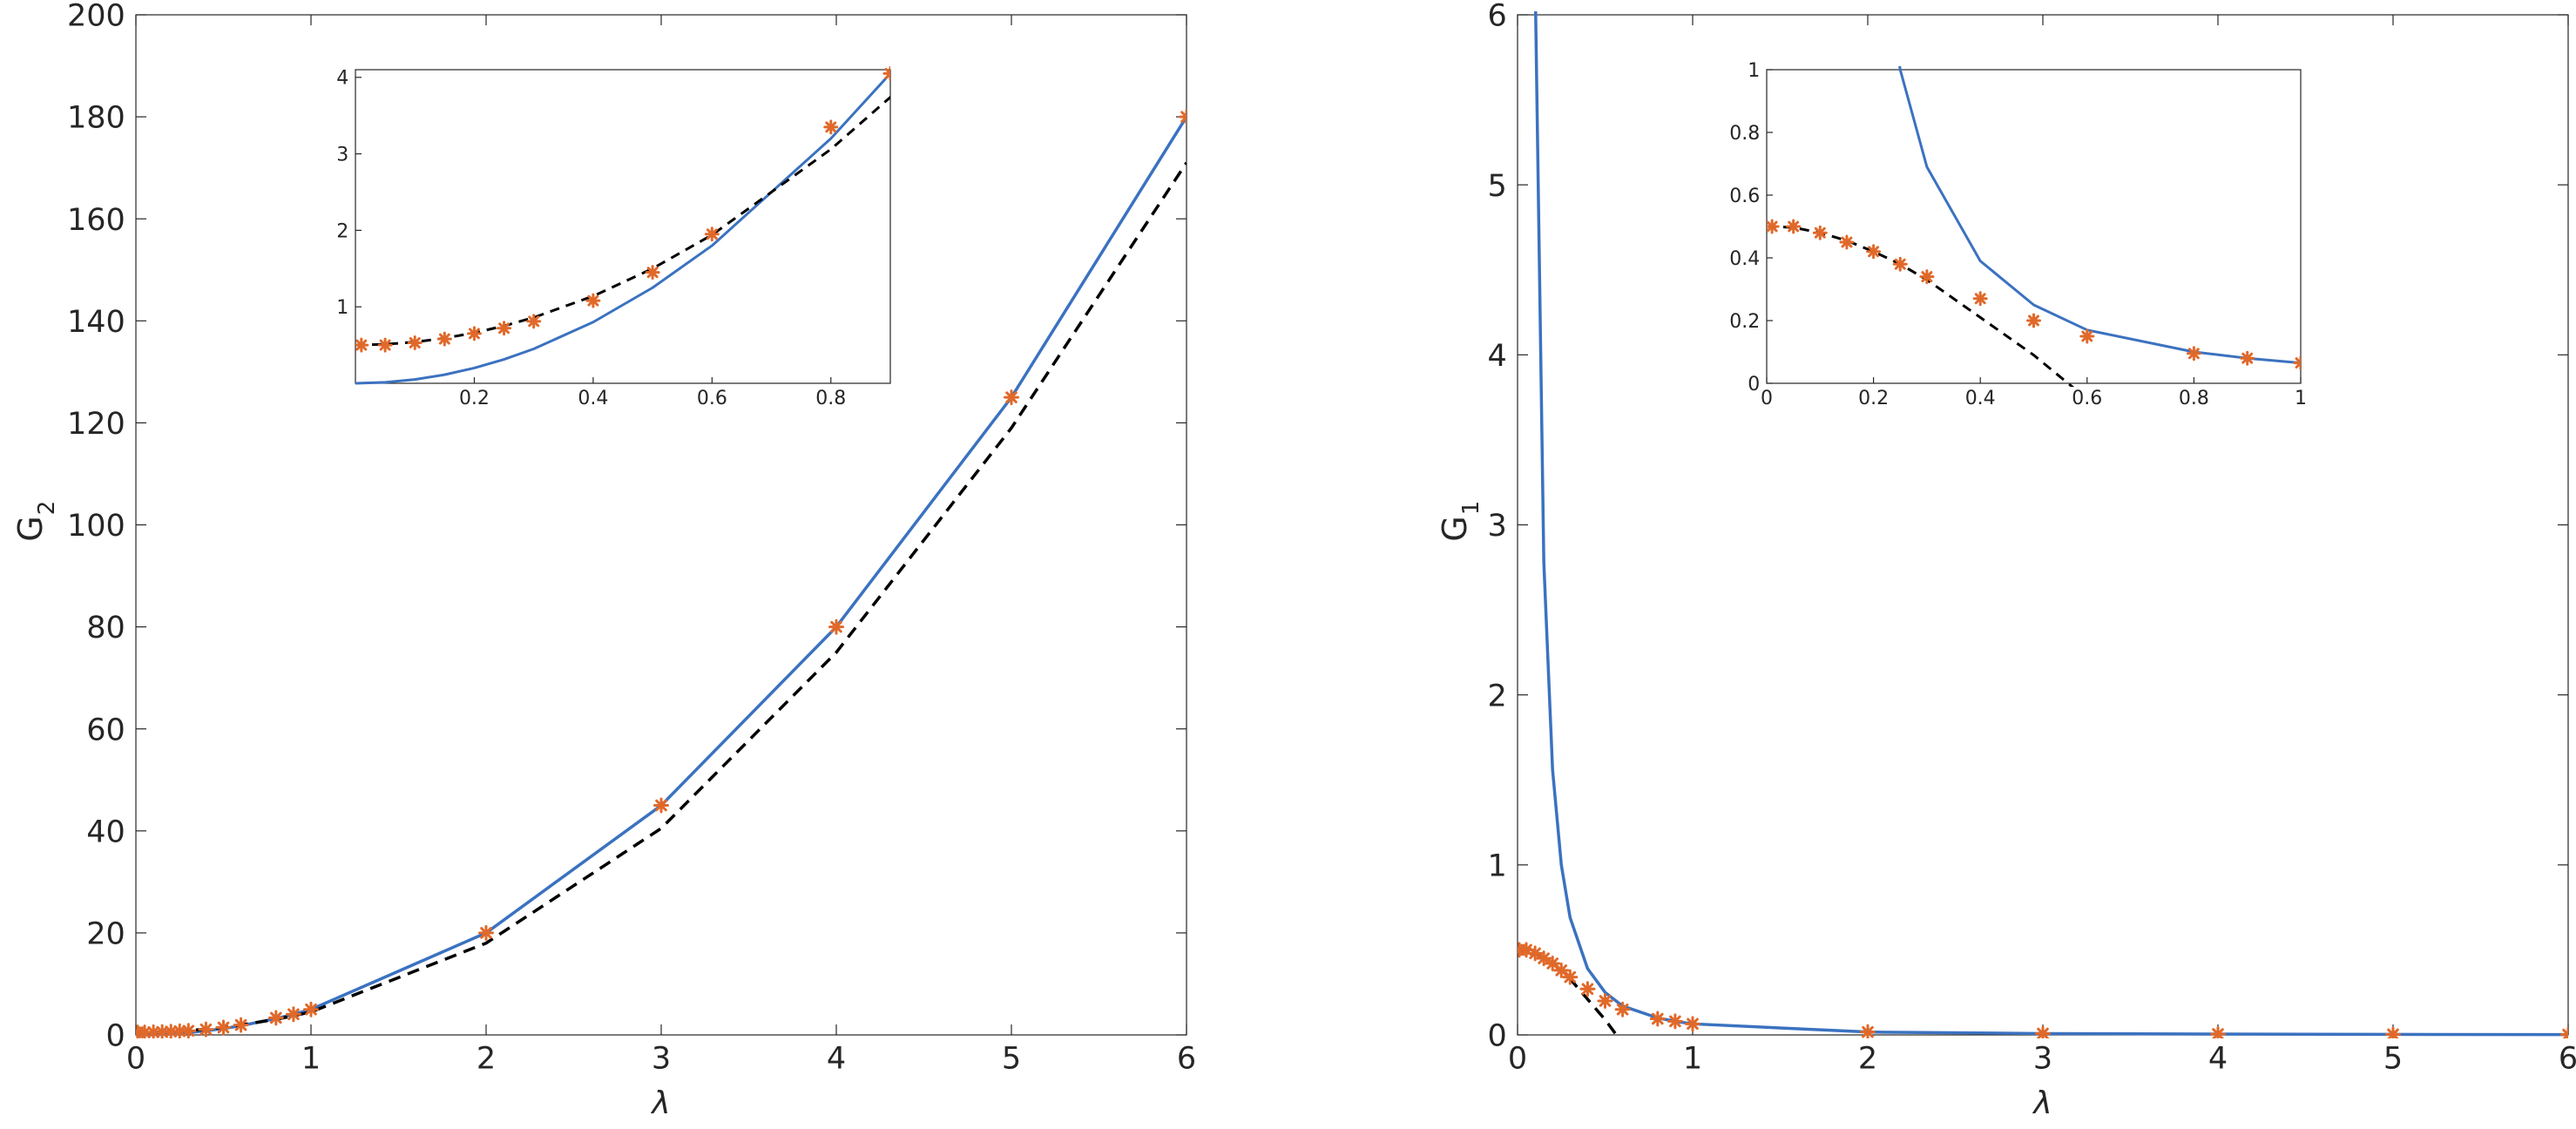 The height and width of the screenshot is (1129, 2576). Describe the element at coordinates (1744, 134) in the screenshot. I see `inset-y-tick-label: 0.8` at that location.